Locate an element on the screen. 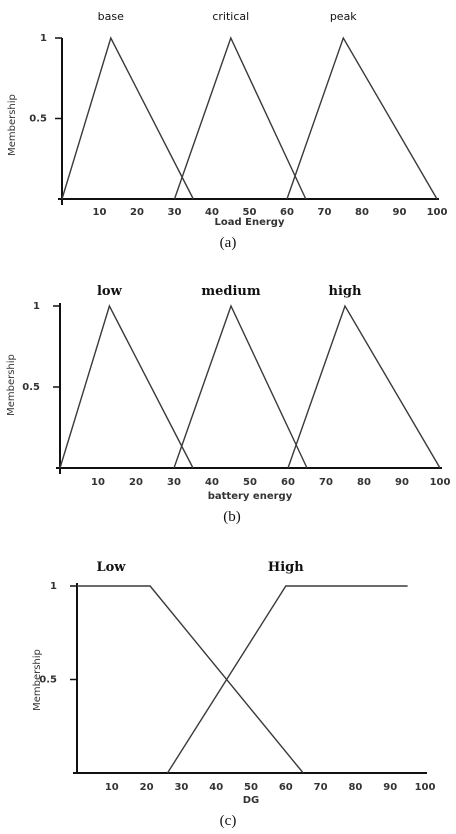  x-axis-label: Load Energy is located at coordinates (250, 222).